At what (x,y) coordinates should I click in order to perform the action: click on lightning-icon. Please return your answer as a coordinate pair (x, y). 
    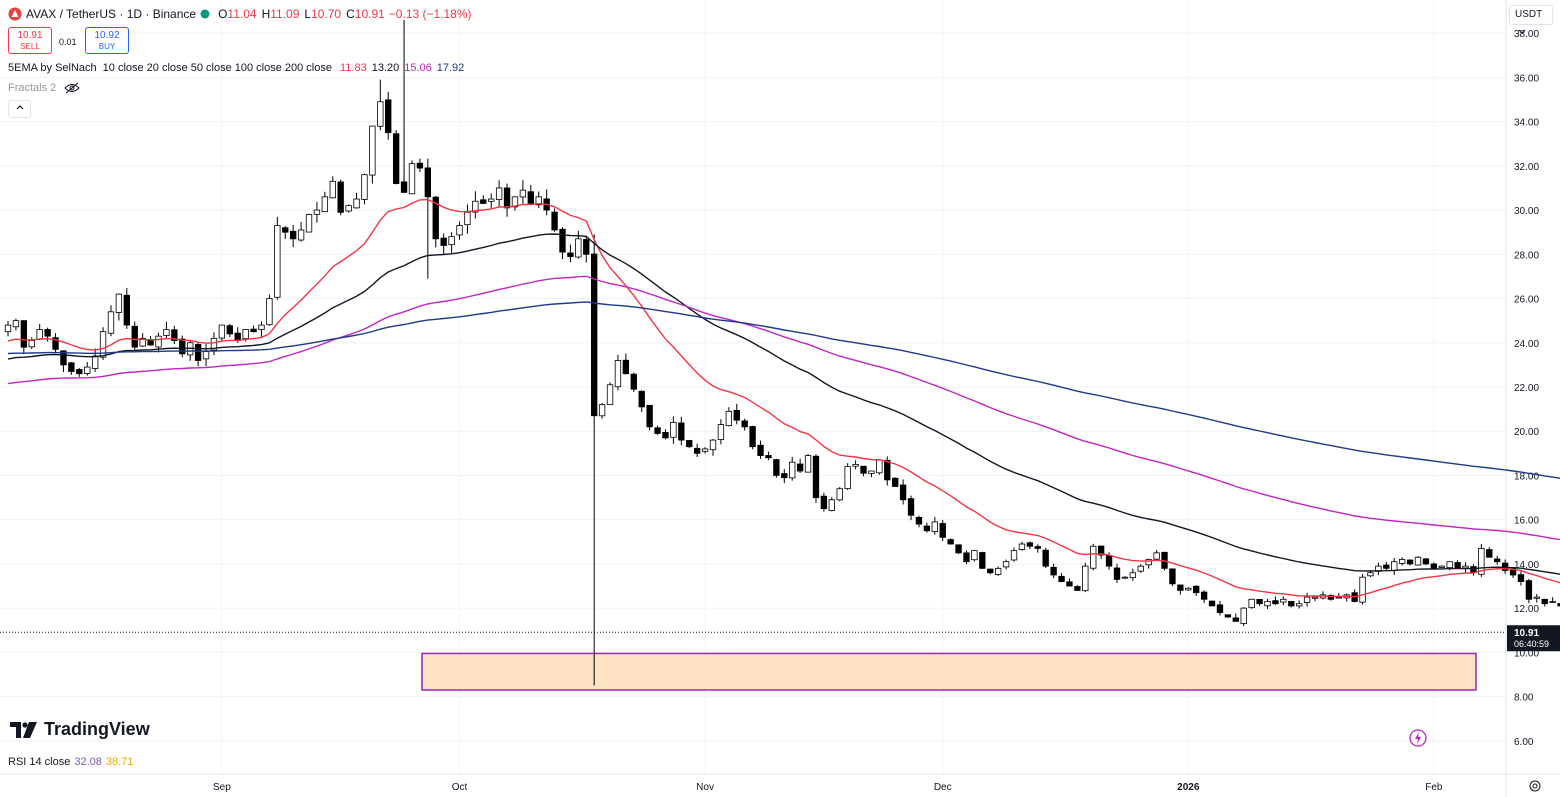
    Looking at the image, I should click on (1418, 738).